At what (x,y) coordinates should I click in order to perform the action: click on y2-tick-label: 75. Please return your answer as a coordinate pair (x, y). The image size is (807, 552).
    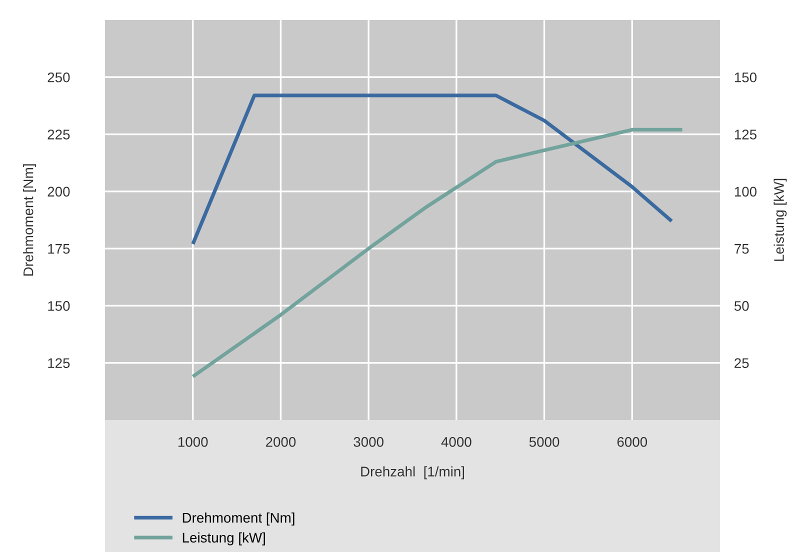
    Looking at the image, I should click on (741, 249).